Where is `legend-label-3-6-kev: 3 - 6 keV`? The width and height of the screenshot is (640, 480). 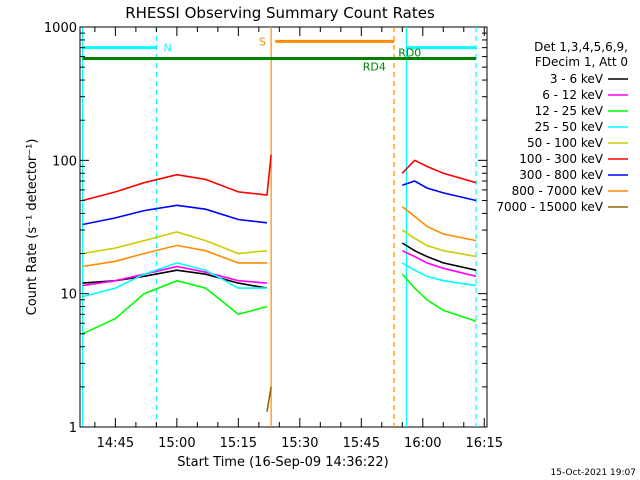
legend-label-3-6-kev: 3 - 6 keV is located at coordinates (577, 79).